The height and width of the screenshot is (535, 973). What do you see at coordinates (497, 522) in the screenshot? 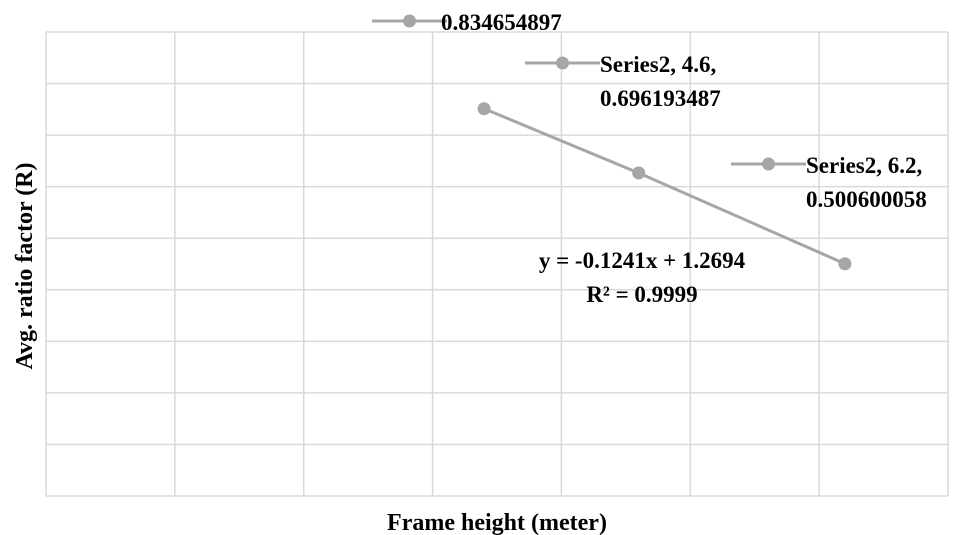
I see `x-axis-label: Frame height (meter)` at bounding box center [497, 522].